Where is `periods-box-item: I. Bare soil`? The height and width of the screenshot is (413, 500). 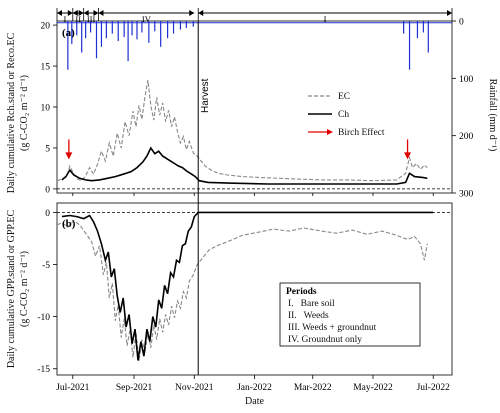 periods-box-item: I. Bare soil is located at coordinates (311, 304).